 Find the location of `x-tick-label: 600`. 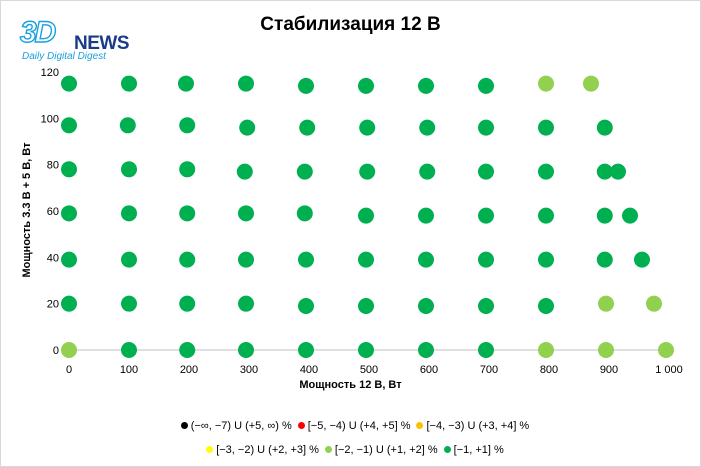

x-tick-label: 600 is located at coordinates (429, 370).